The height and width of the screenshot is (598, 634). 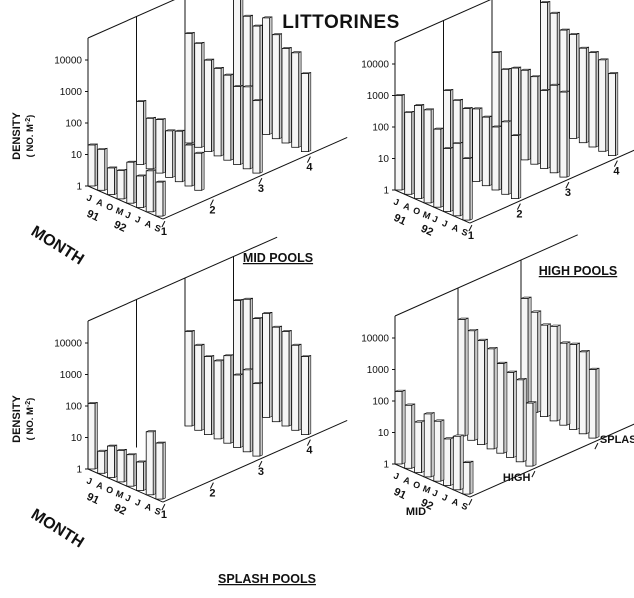 What do you see at coordinates (519, 215) in the screenshot?
I see `series-tick-label: 2` at bounding box center [519, 215].